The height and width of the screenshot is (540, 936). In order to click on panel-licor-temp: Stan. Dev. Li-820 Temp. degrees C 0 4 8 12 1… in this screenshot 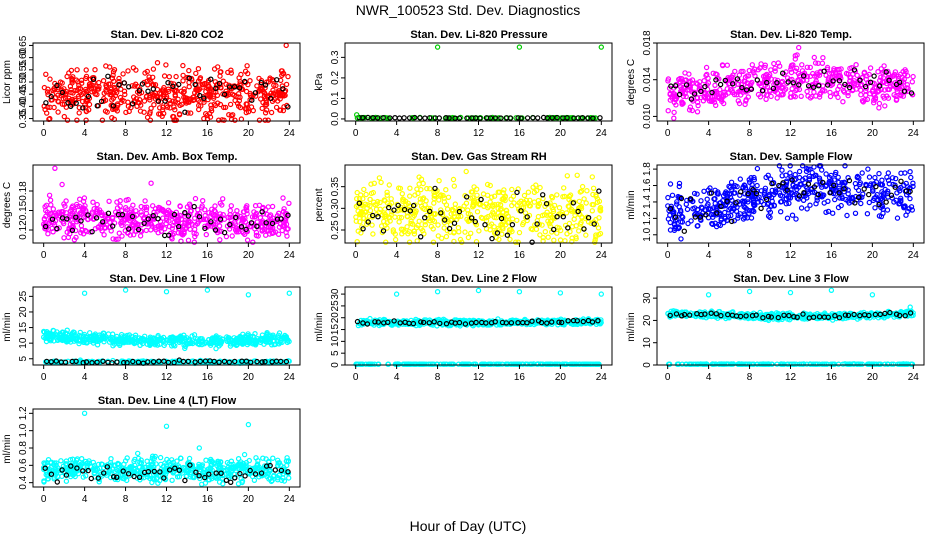, I will do `click(775, 84)`.